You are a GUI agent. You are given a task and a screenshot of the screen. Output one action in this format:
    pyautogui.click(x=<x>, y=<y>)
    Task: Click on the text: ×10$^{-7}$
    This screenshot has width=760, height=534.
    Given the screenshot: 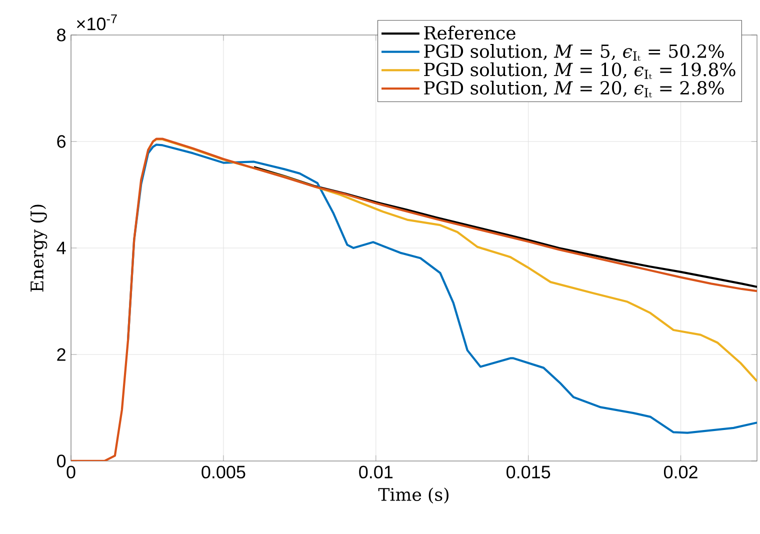 What is the action you would take?
    pyautogui.click(x=96, y=22)
    